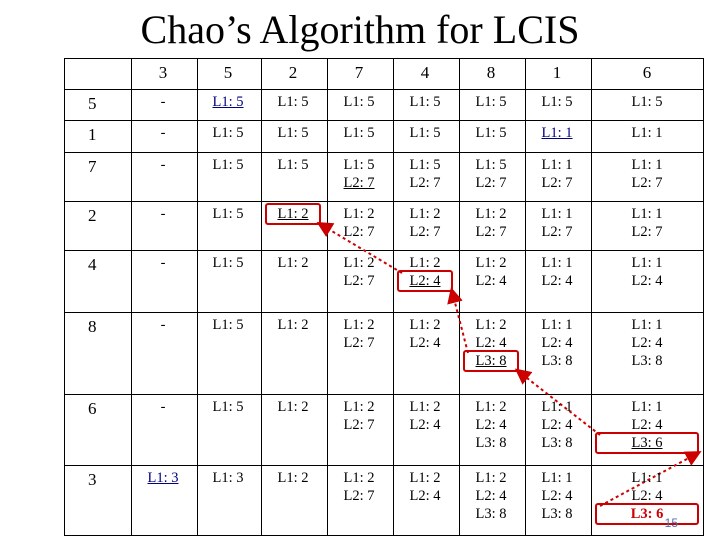 The image size is (720, 540). Describe the element at coordinates (228, 72) in the screenshot. I see `column-header: 5` at that location.